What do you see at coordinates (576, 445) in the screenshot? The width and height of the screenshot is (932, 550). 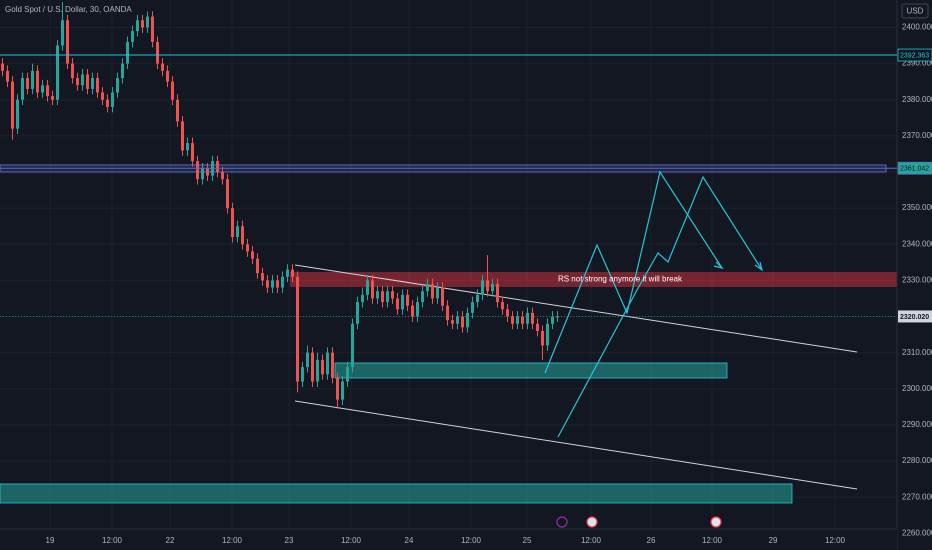 I see `channel-lower` at bounding box center [576, 445].